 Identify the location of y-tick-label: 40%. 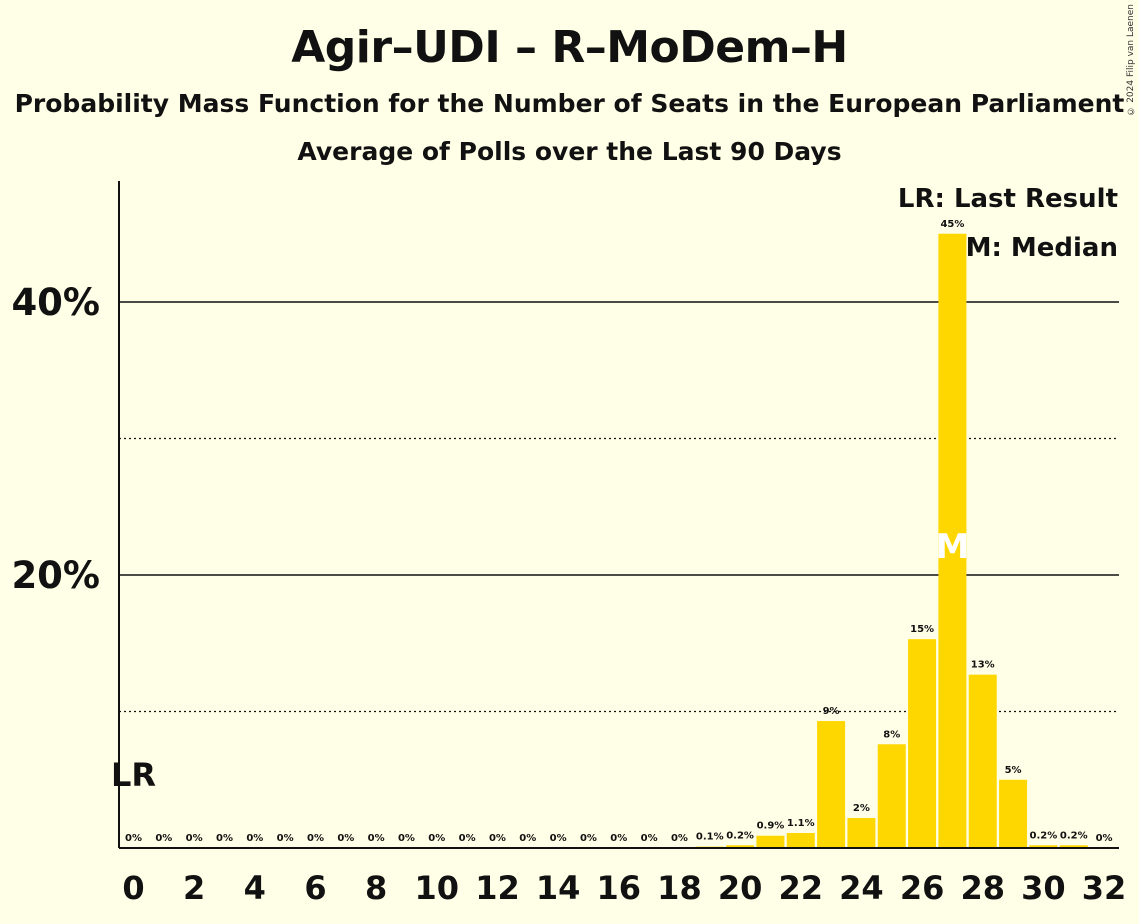
(55, 302).